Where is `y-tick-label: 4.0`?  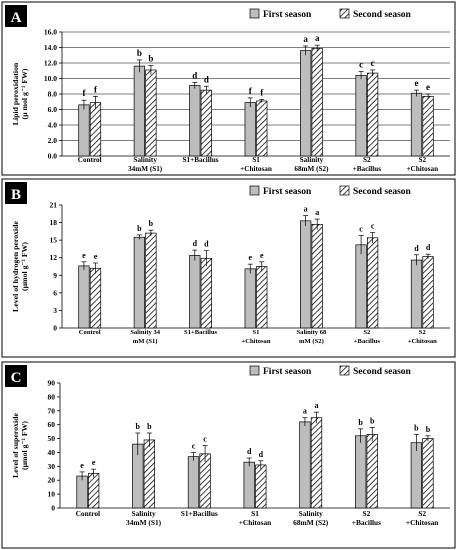 y-tick-label: 4.0 is located at coordinates (53, 125).